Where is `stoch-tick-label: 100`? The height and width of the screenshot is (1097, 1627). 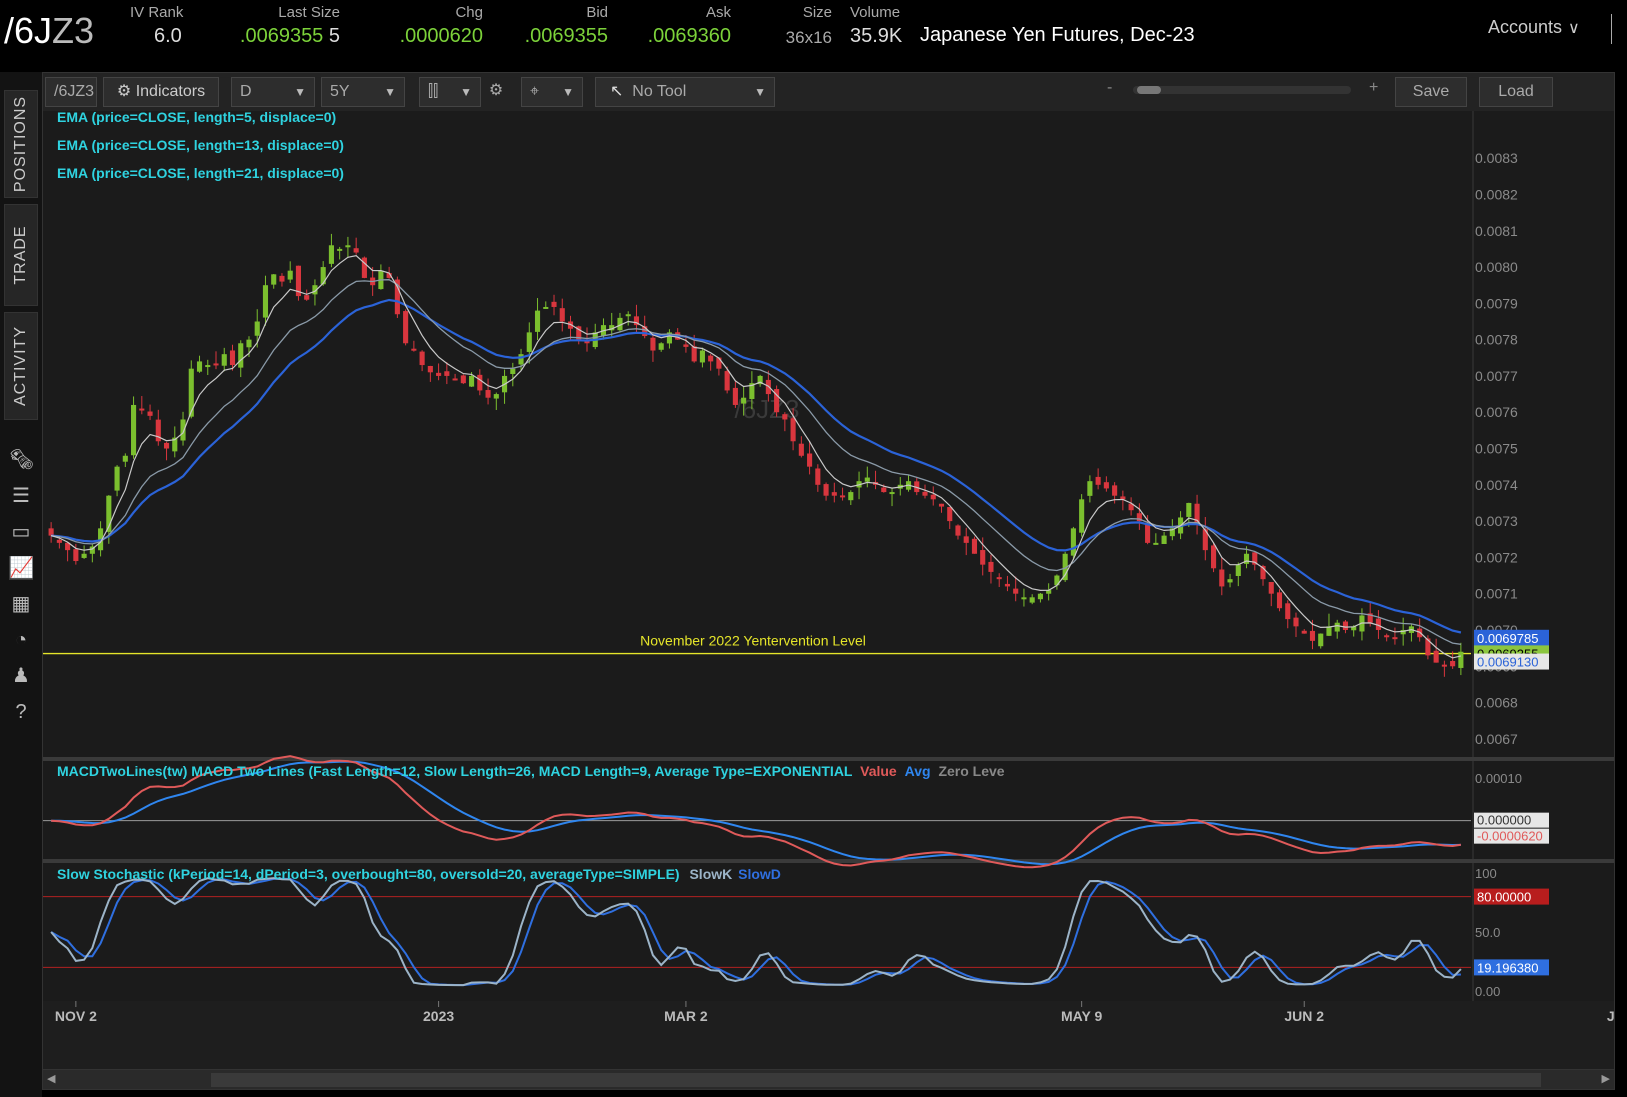 stoch-tick-label: 100 is located at coordinates (1486, 873).